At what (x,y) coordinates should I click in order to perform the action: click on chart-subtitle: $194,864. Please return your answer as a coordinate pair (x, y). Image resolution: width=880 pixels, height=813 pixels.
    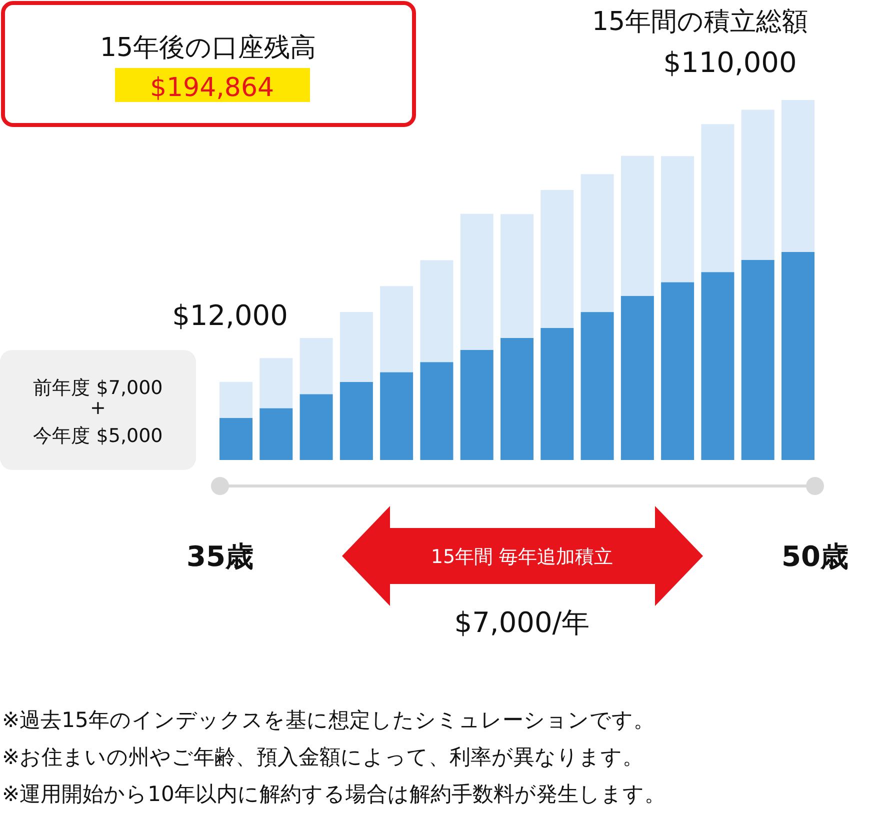
    Looking at the image, I should click on (212, 88).